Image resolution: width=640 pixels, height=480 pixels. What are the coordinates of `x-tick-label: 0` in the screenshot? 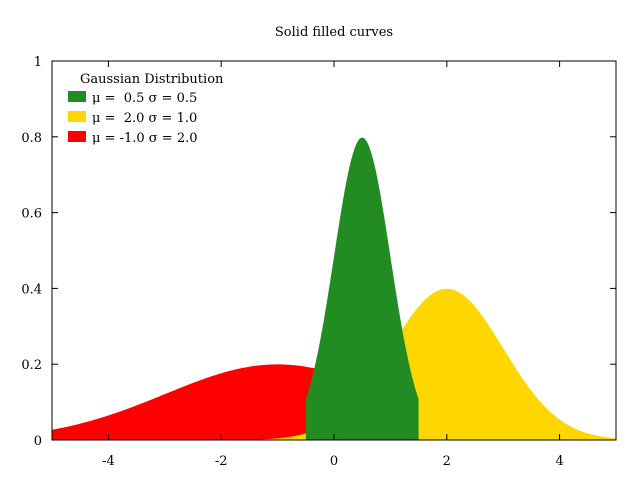 It's located at (334, 461).